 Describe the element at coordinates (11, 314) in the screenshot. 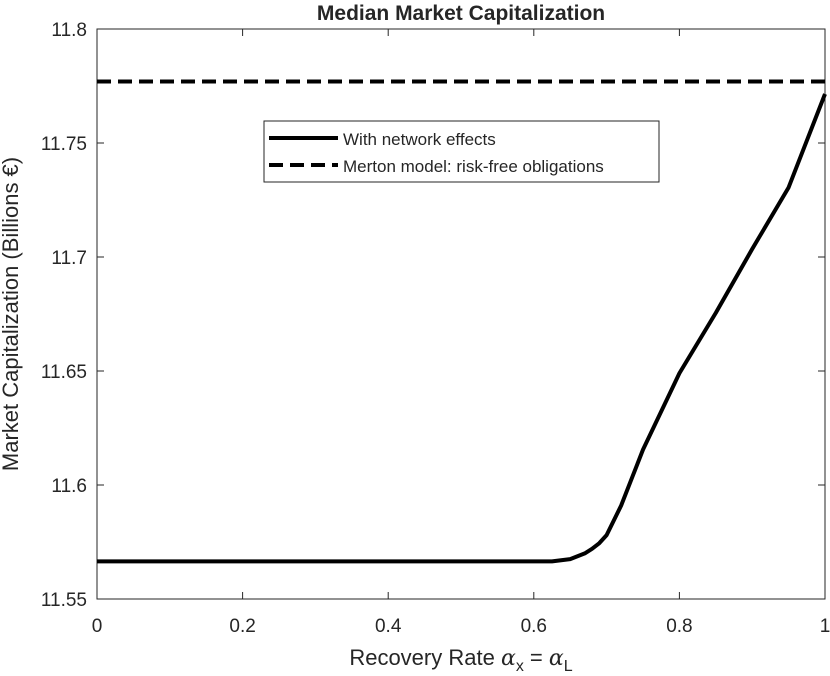

I see `y-axis-label: Market Capitalization (Billions €)` at that location.